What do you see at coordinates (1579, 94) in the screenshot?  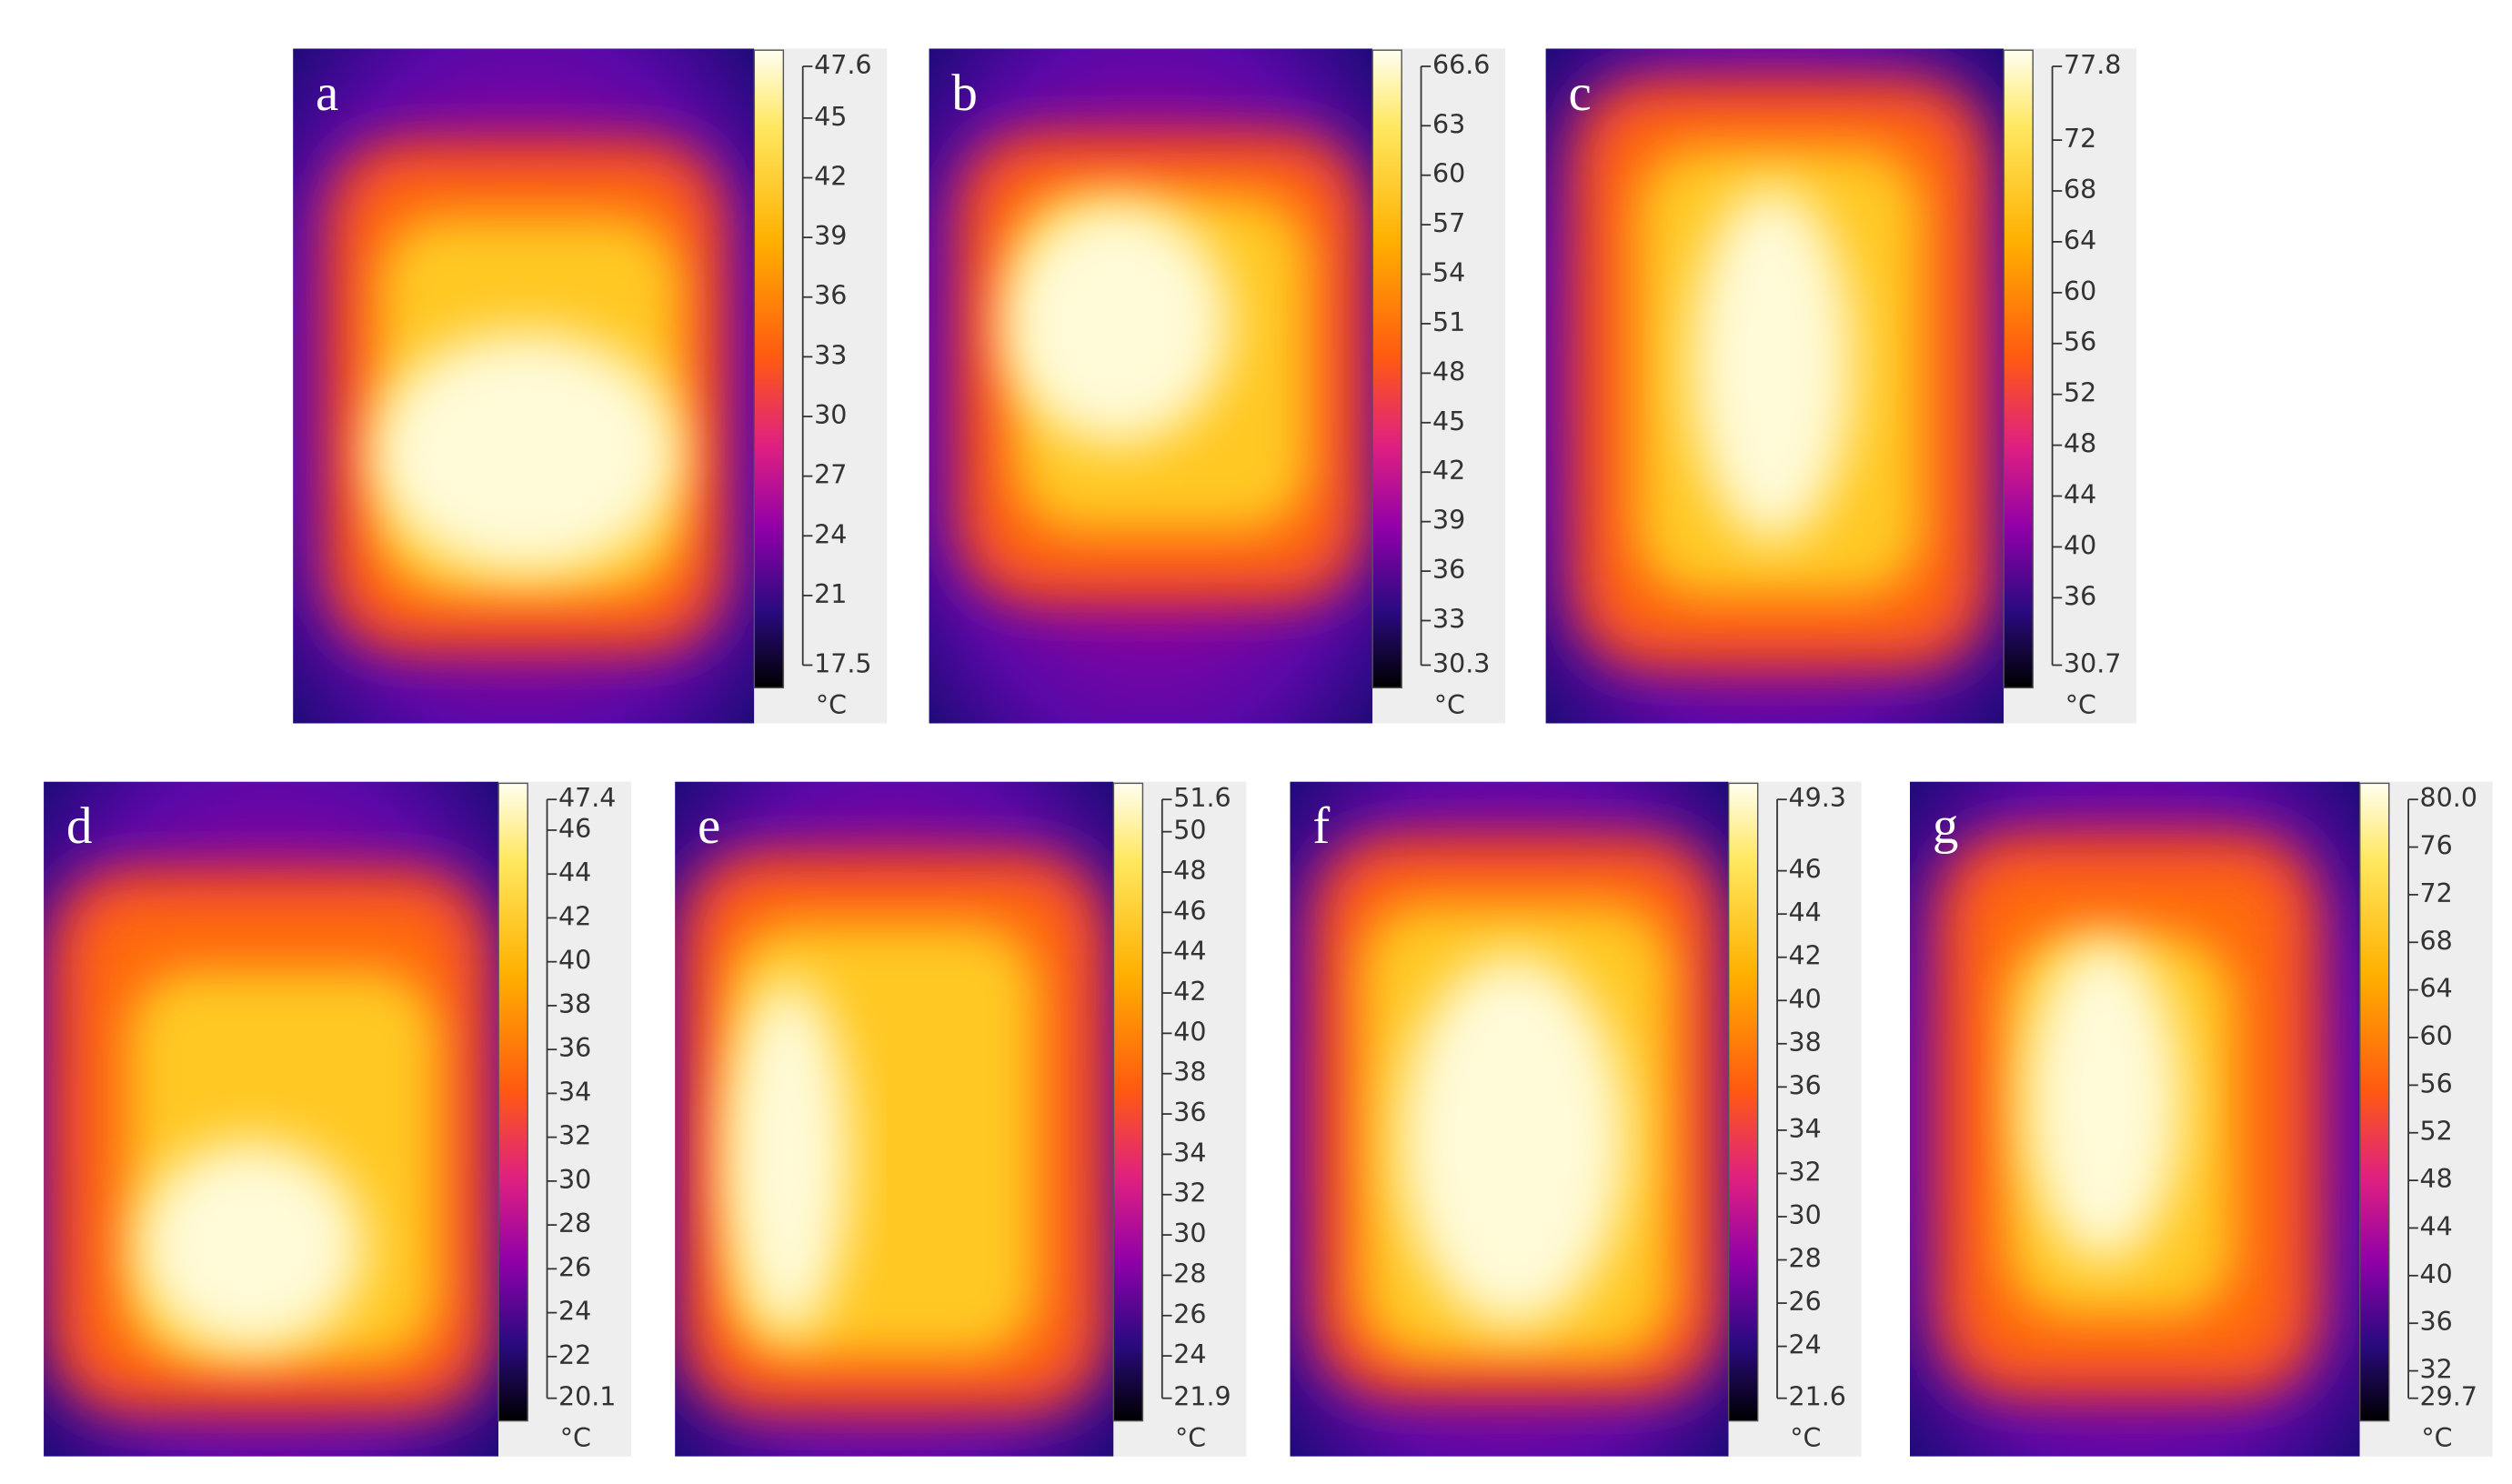 I see `panel-label: c` at bounding box center [1579, 94].